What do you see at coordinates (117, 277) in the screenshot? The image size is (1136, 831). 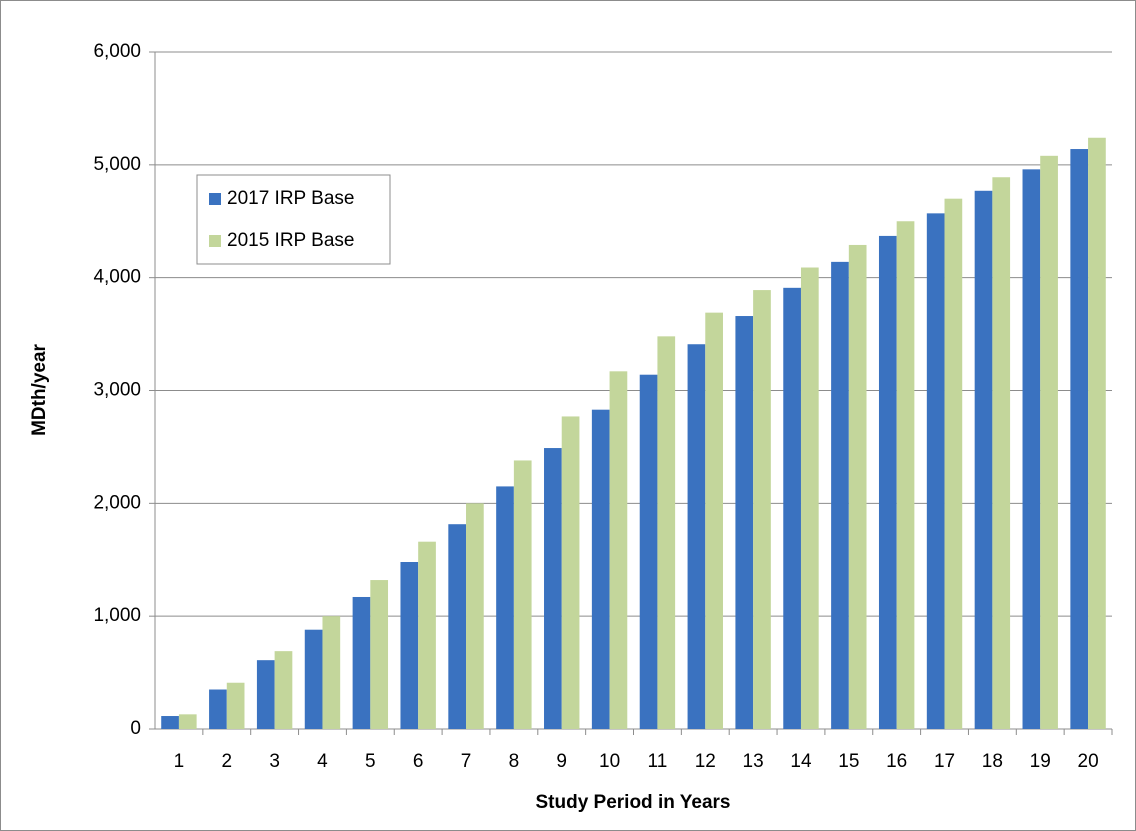 I see `y-tick-label: 4,000` at bounding box center [117, 277].